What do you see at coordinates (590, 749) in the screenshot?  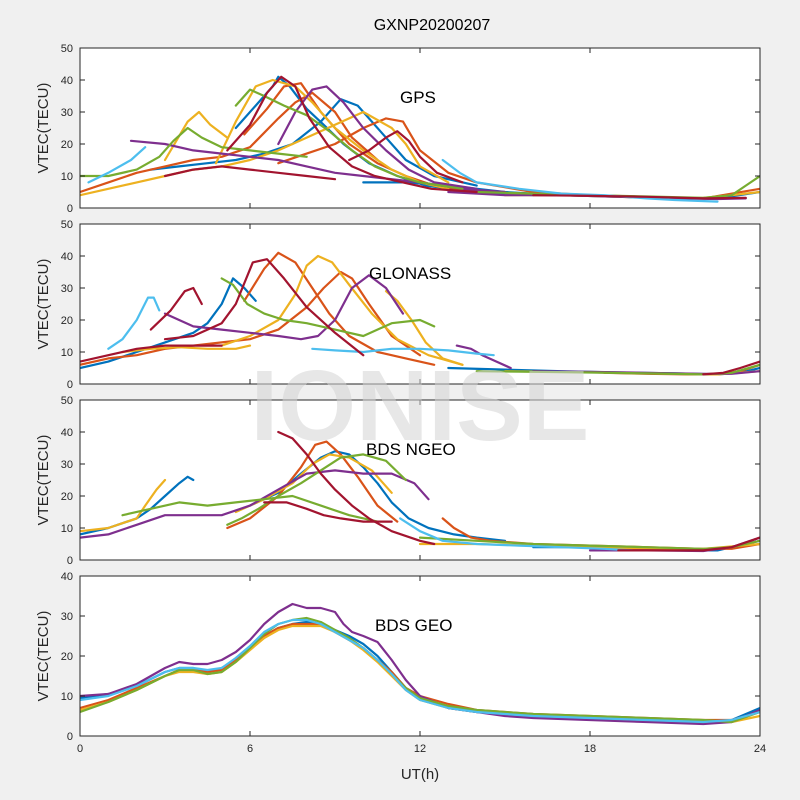 I see `x-tick-label: 18` at bounding box center [590, 749].